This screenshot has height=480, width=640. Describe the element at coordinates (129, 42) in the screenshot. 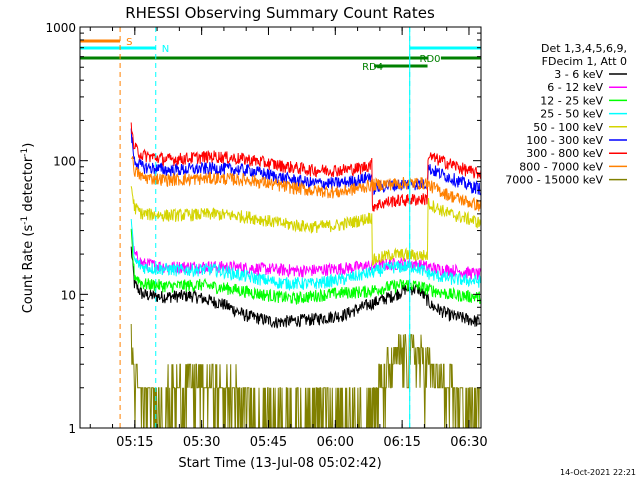

I see `flag-label: S` at that location.